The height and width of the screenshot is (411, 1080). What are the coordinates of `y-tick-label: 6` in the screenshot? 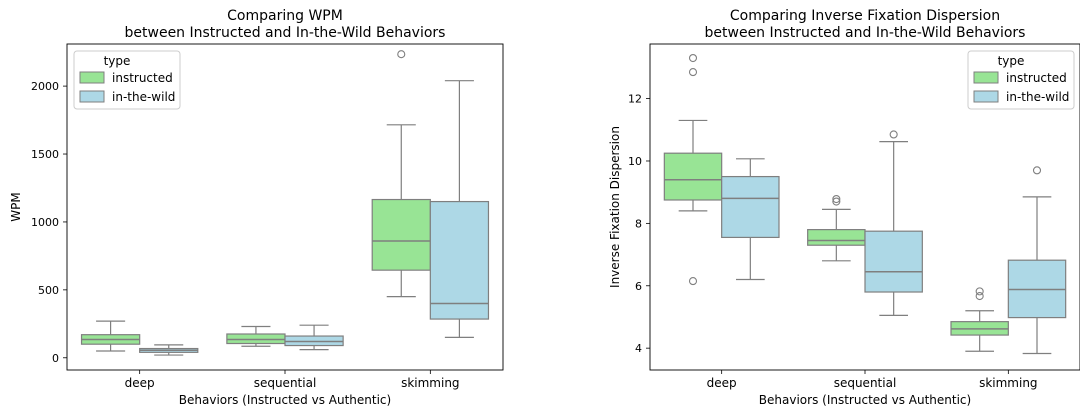 It's located at (638, 286).